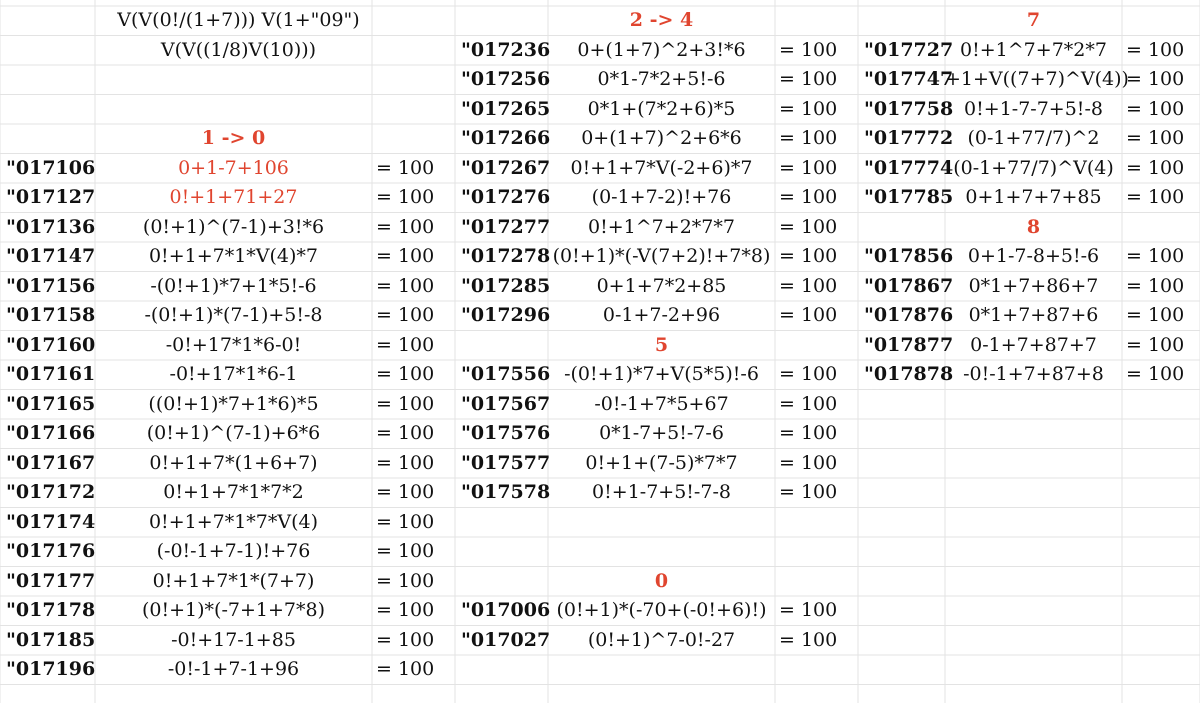 The image size is (1200, 703). Describe the element at coordinates (1033, 49) in the screenshot. I see `expression-cell: 0!+1^7+7*2*7` at that location.